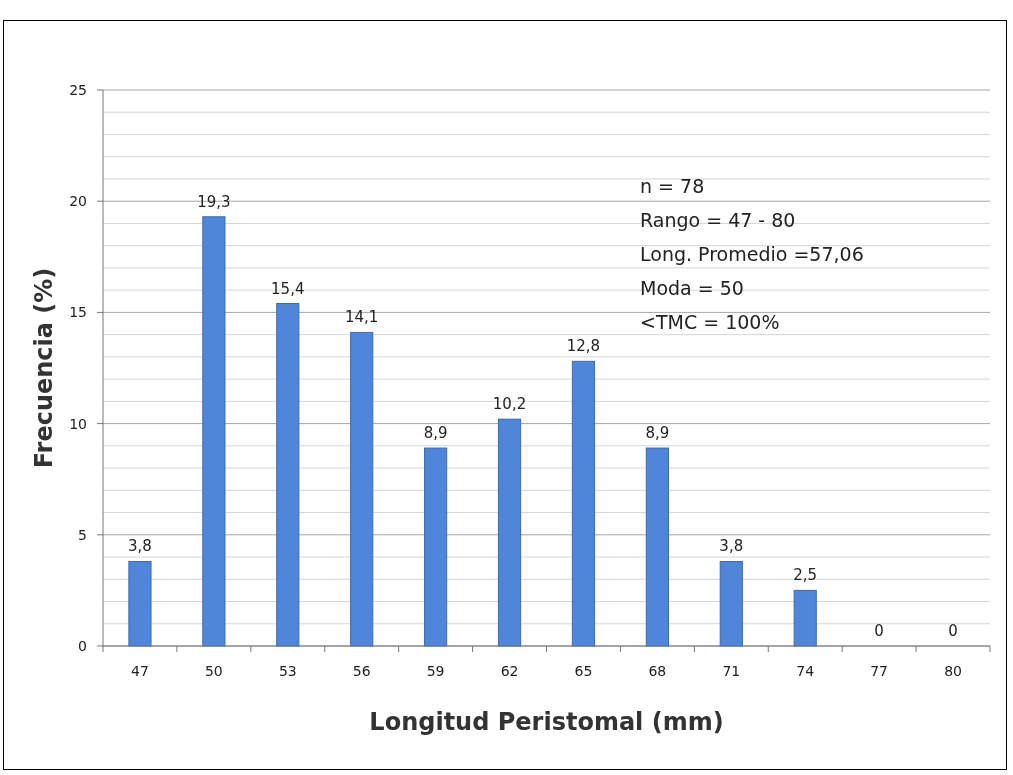 This screenshot has width=1013, height=775. I want to click on data-label: 2,5, so click(805, 575).